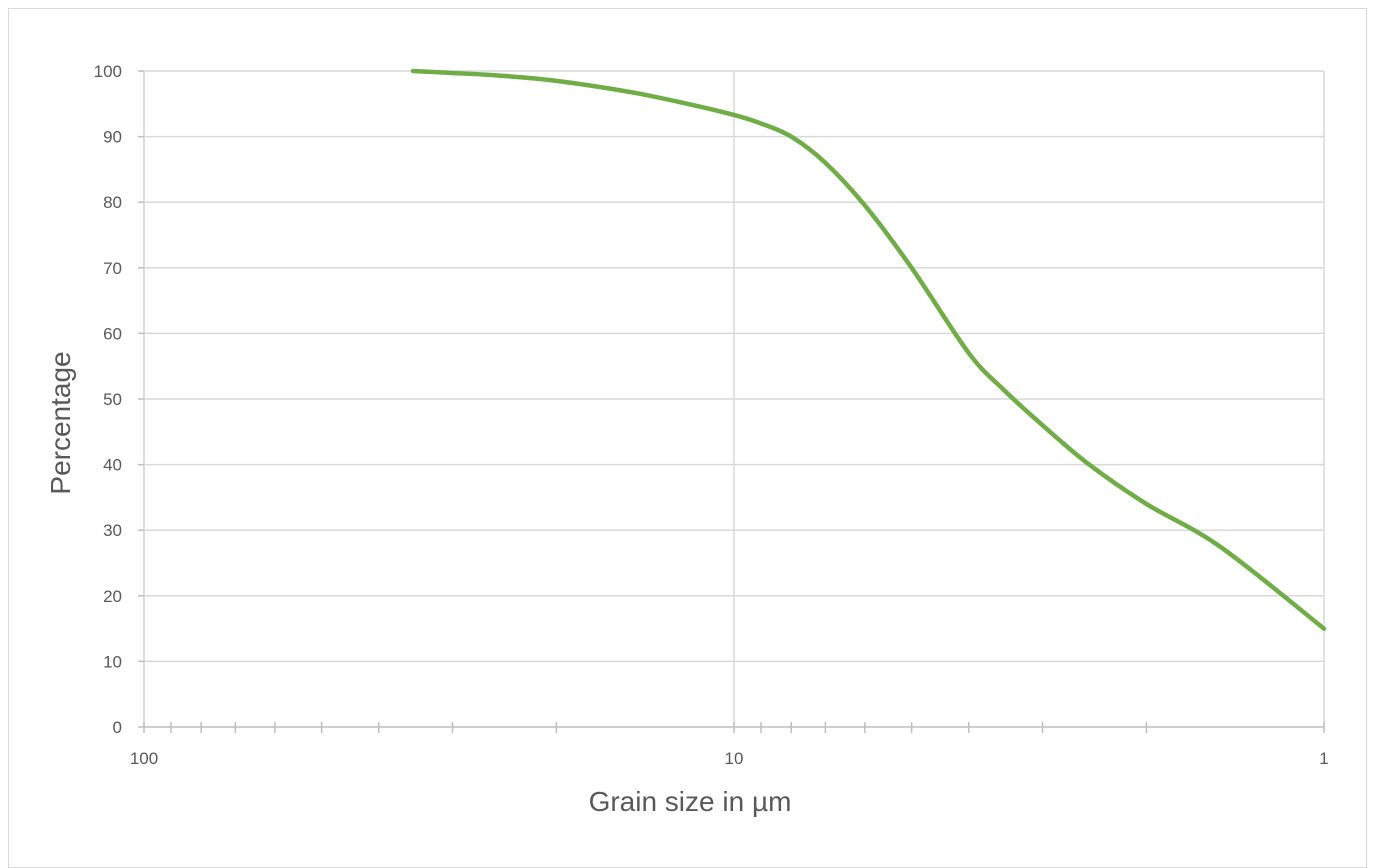 The height and width of the screenshot is (868, 1374). I want to click on x-tick-label: 100, so click(144, 758).